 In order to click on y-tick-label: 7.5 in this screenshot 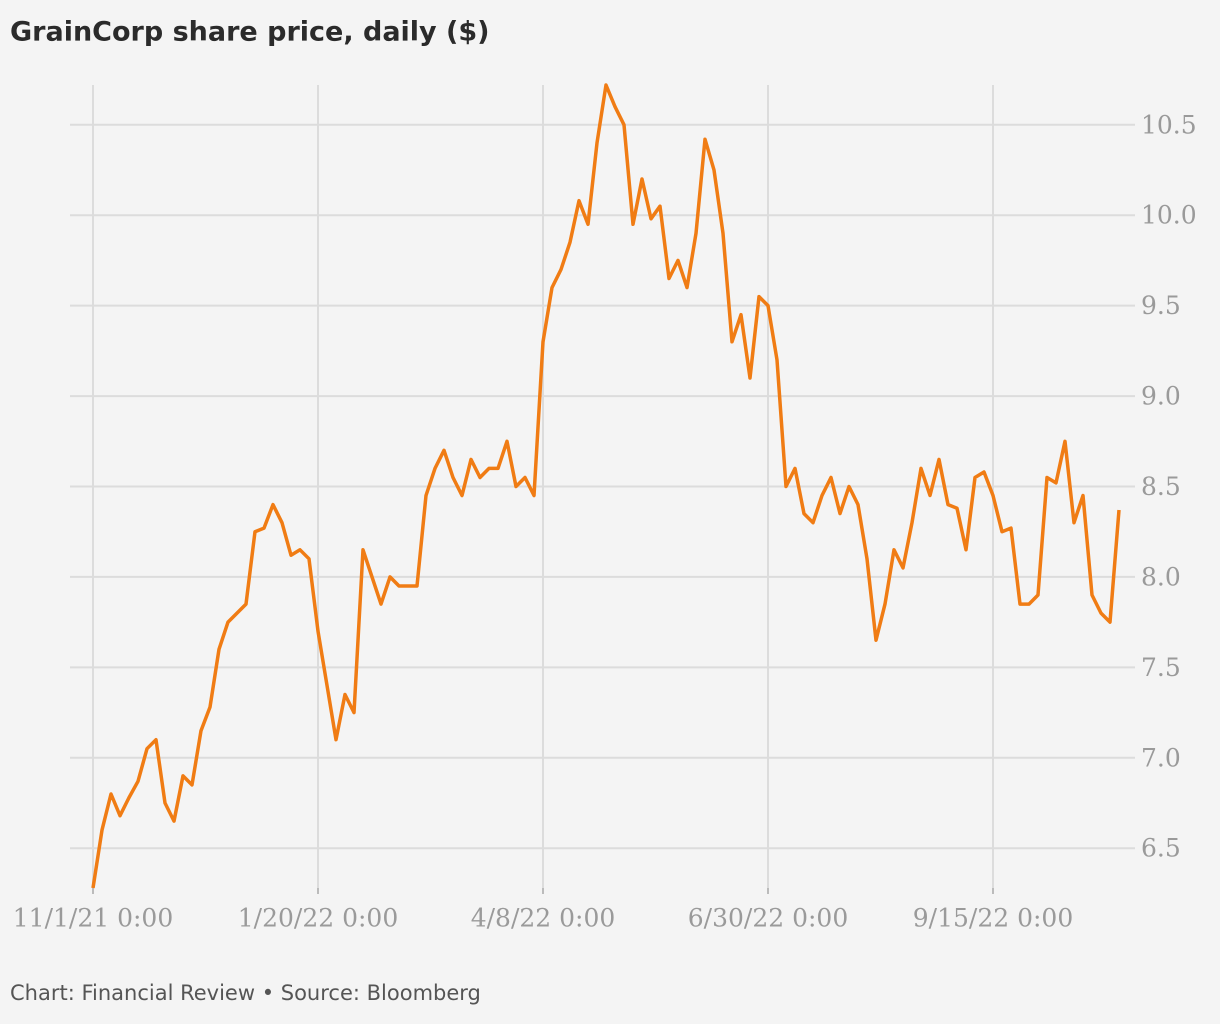, I will do `click(1161, 667)`.